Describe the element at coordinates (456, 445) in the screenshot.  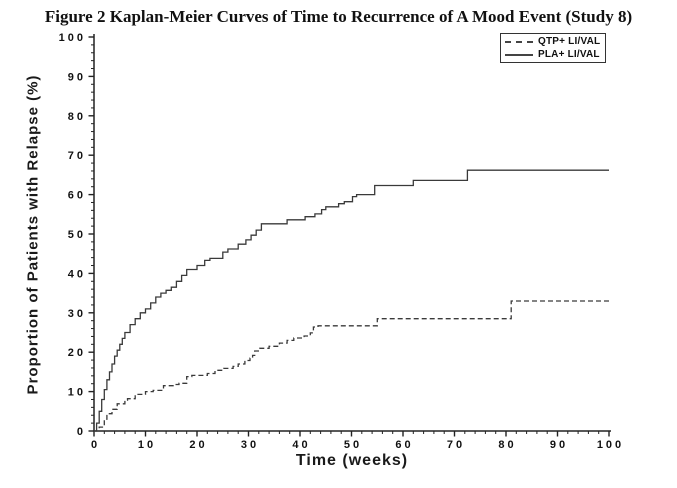
I see `x-tick-label: 70` at that location.